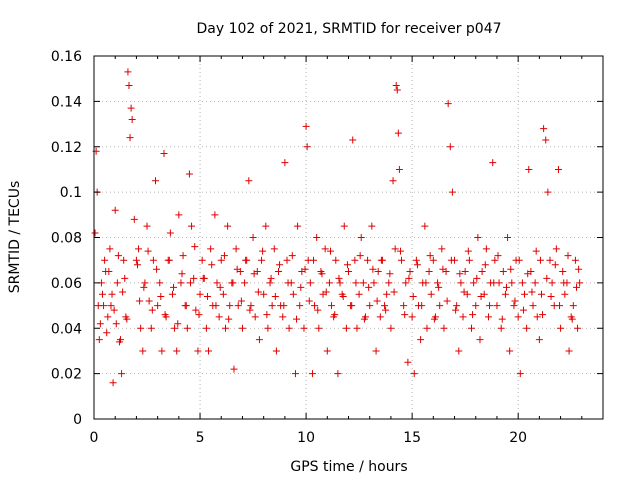 This screenshot has height=480, width=640. What do you see at coordinates (518, 438) in the screenshot?
I see `x-tick-label: 20` at bounding box center [518, 438].